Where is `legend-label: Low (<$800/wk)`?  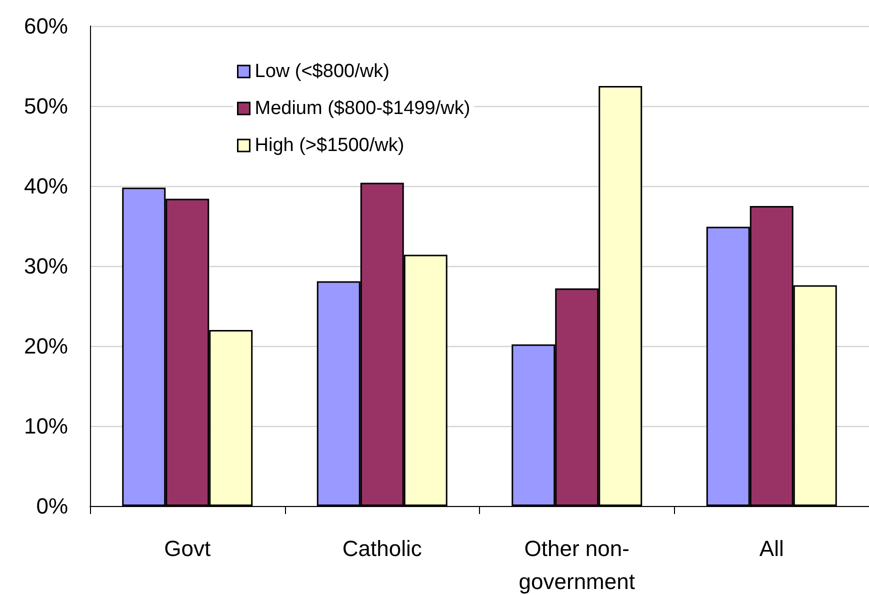 legend-label: Low (<$800/wk) is located at coordinates (322, 71).